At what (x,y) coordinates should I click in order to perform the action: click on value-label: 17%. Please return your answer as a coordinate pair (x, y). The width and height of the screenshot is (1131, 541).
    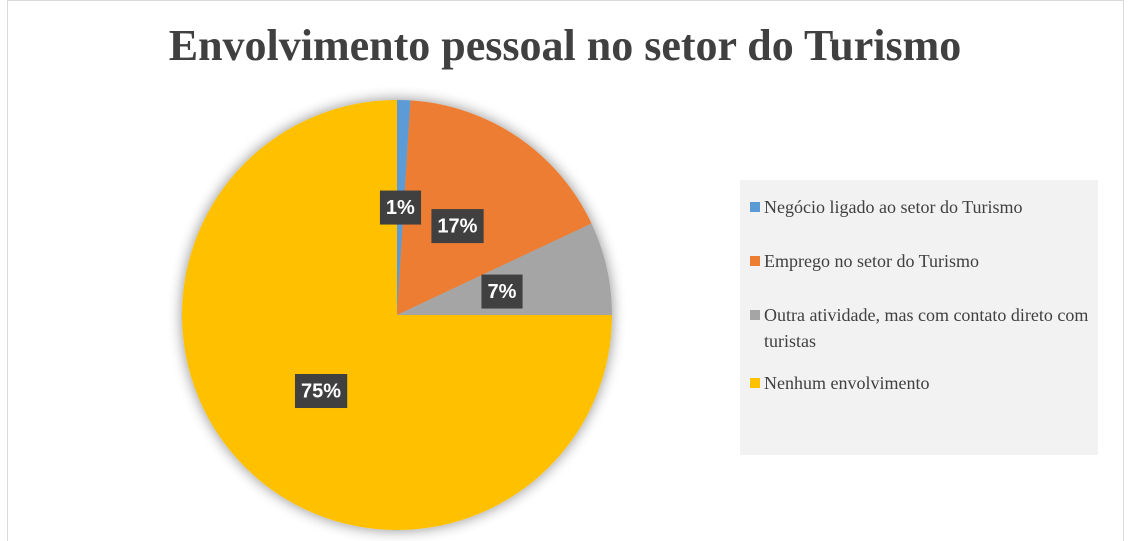
    Looking at the image, I should click on (457, 226).